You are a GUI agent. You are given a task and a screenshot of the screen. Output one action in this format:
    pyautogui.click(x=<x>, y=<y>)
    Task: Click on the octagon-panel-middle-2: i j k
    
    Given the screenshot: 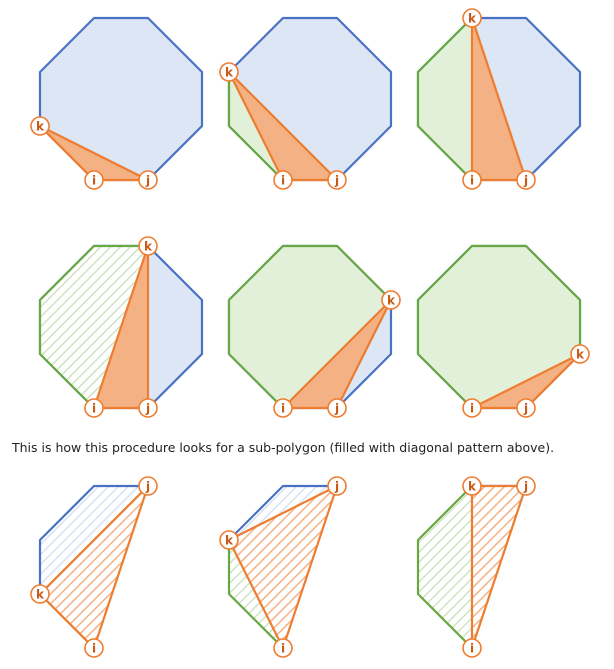 What is the action you would take?
    pyautogui.click(x=314, y=331)
    